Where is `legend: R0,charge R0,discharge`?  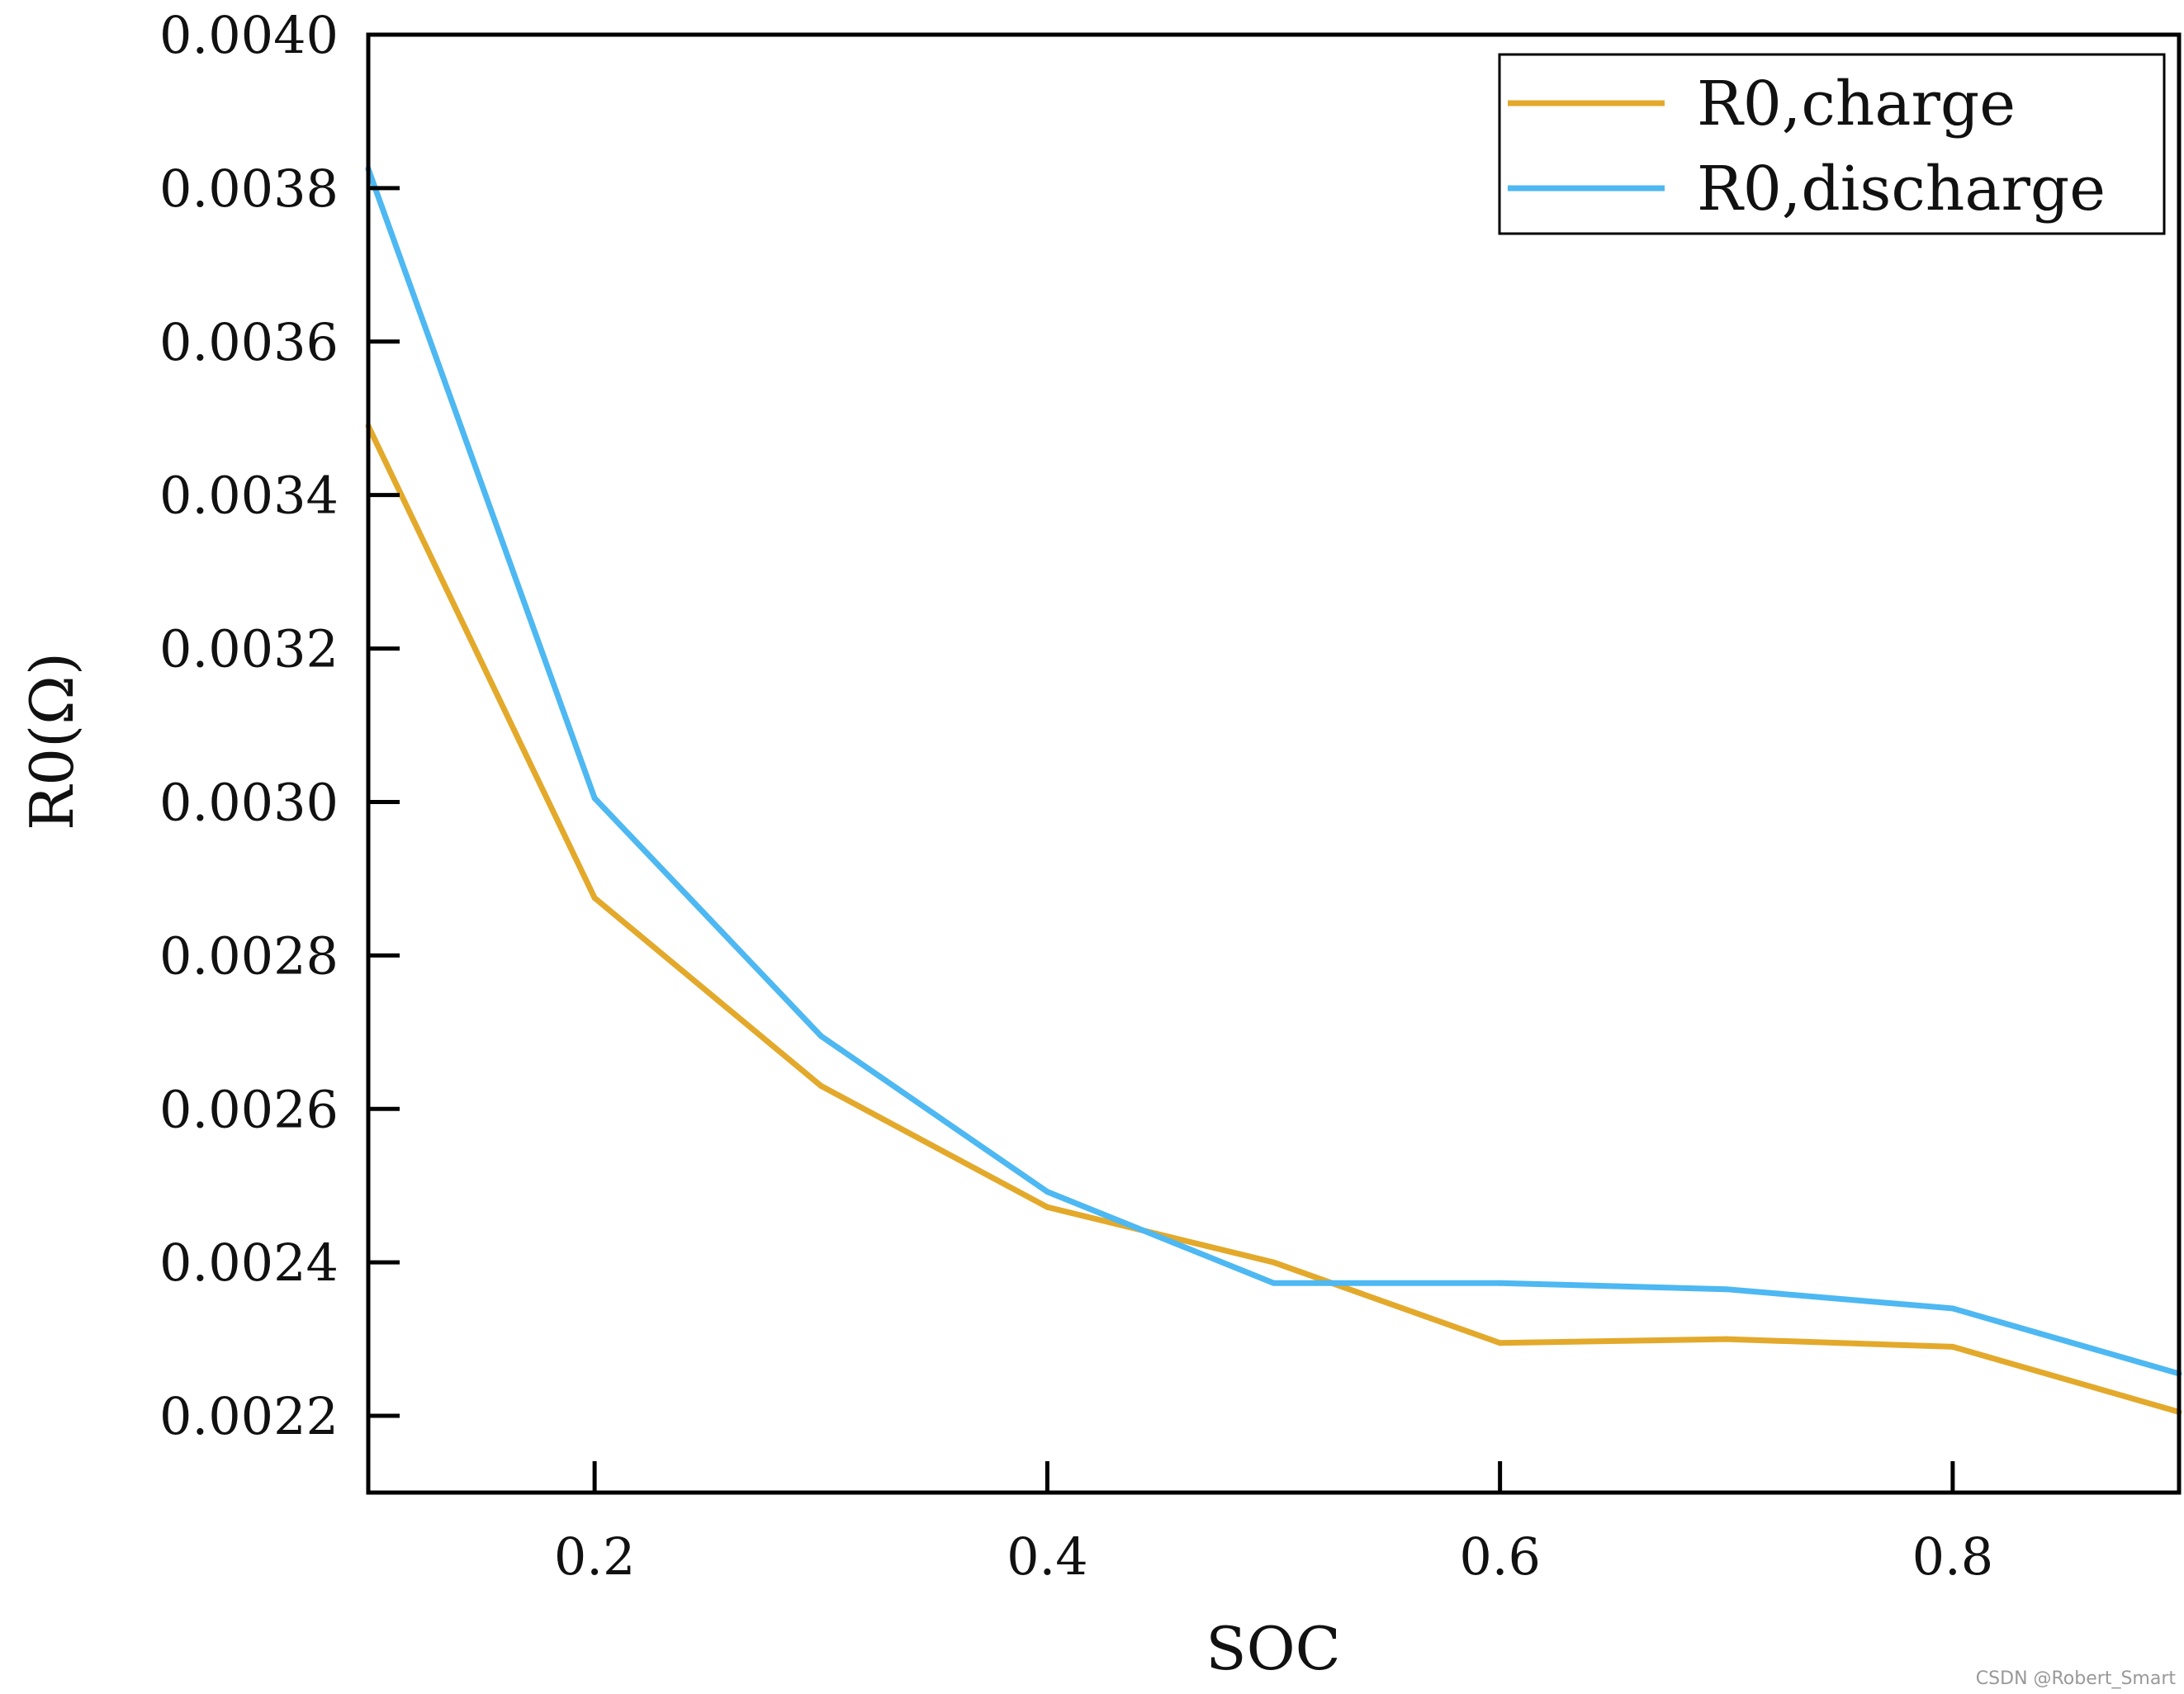
legend: R0,charge R0,discharge is located at coordinates (1832, 144).